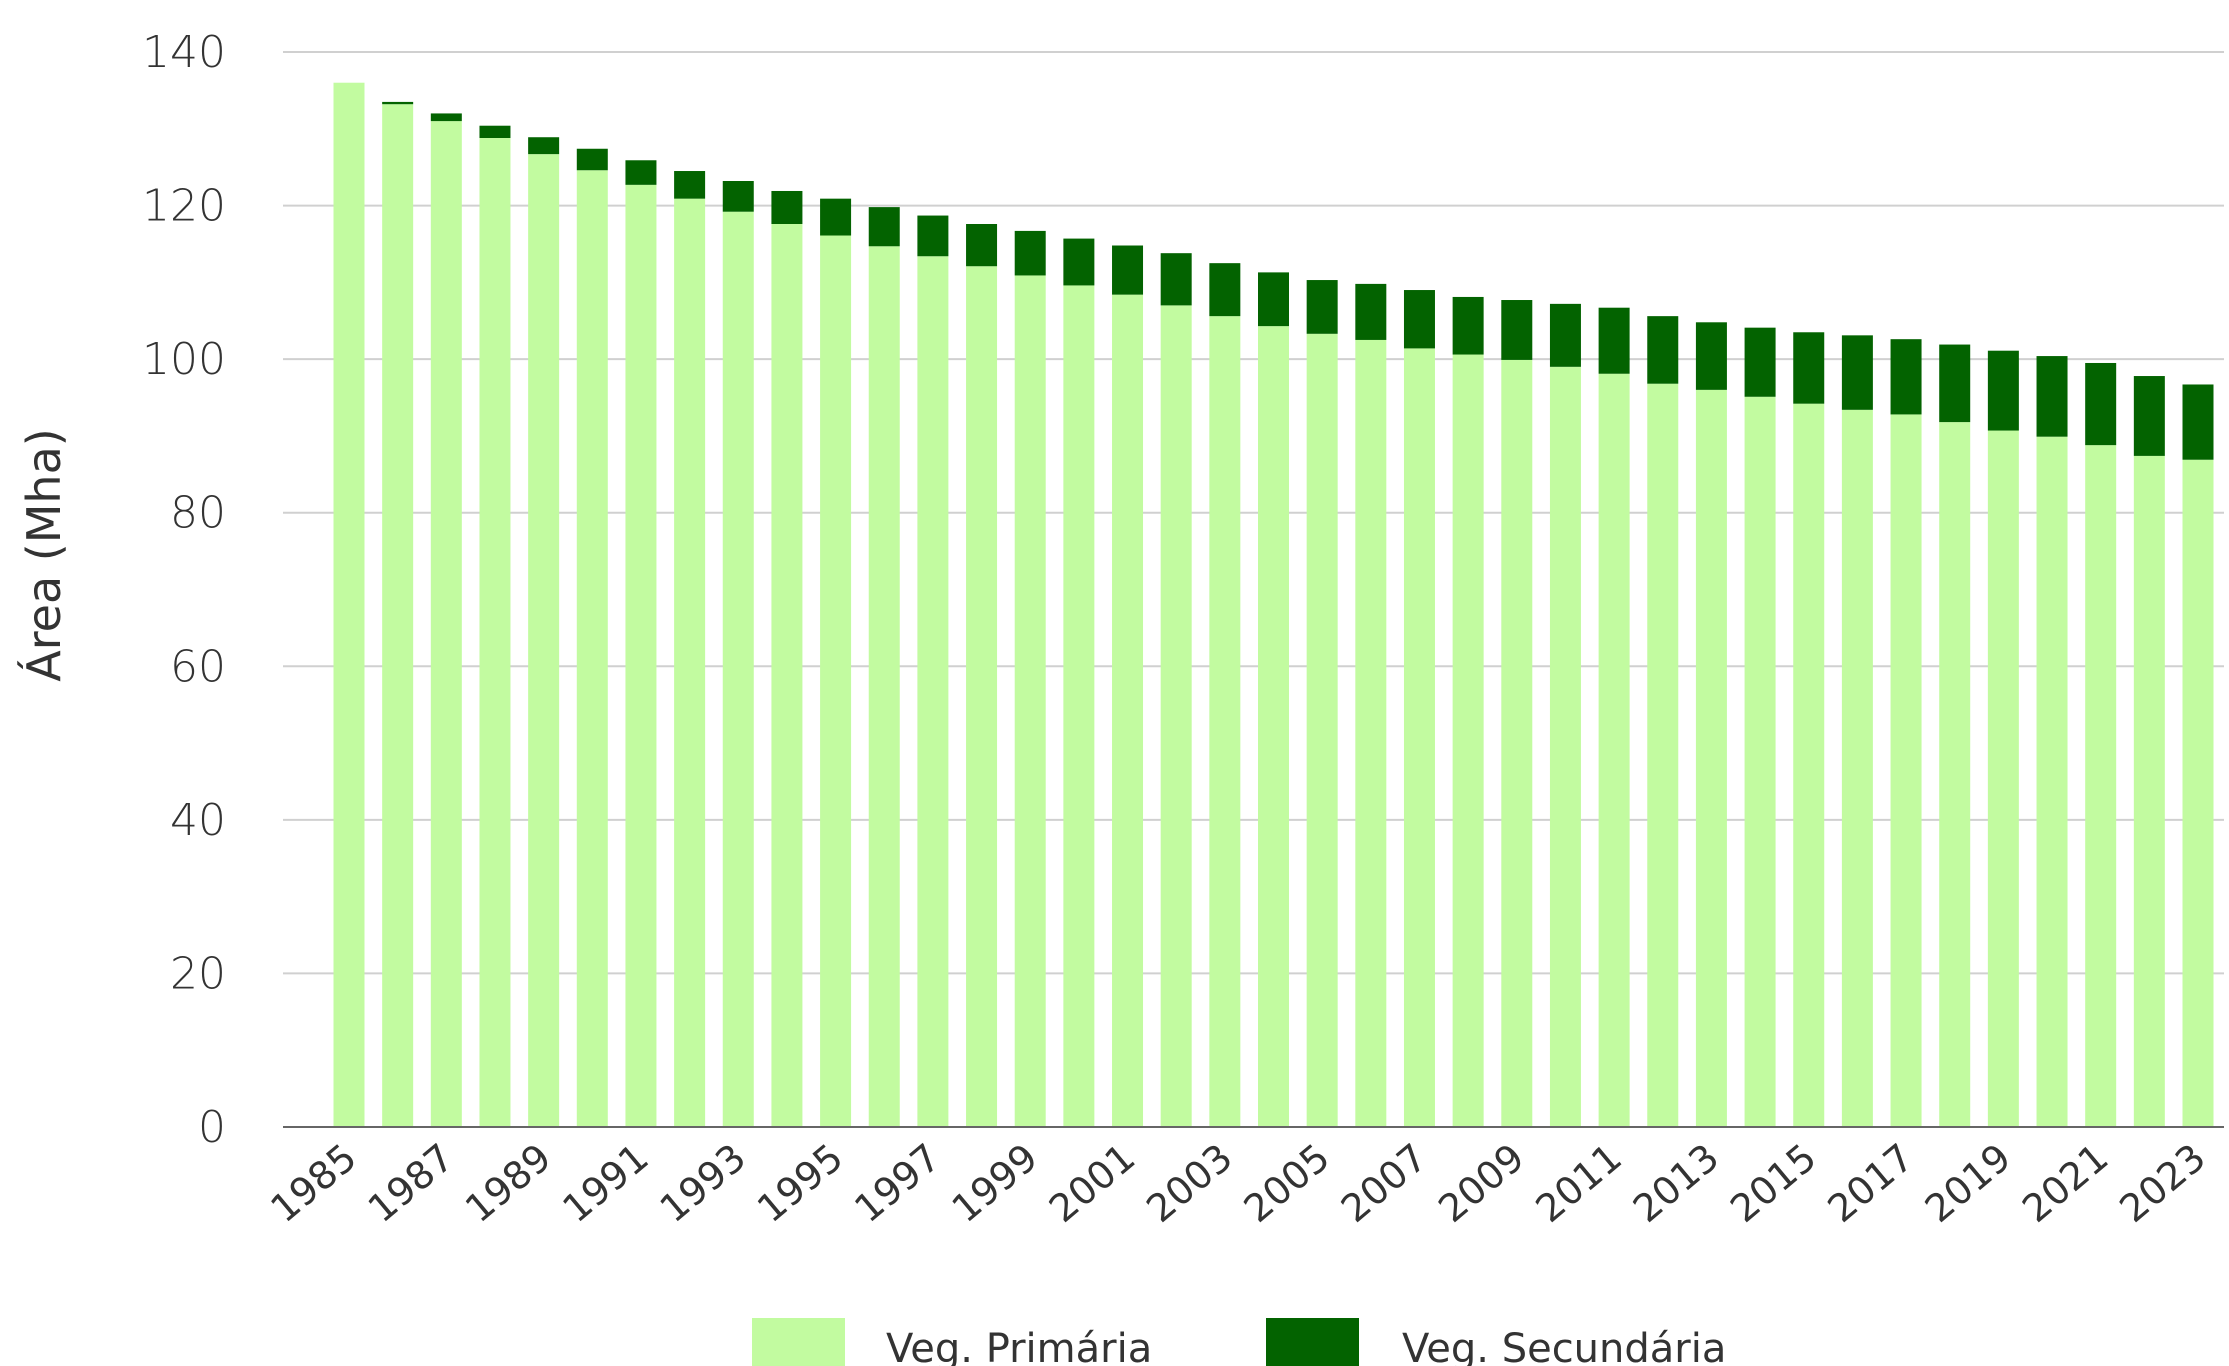  Describe the element at coordinates (1517, 743) in the screenshot. I see `bar-veg-primaria-2009` at that location.